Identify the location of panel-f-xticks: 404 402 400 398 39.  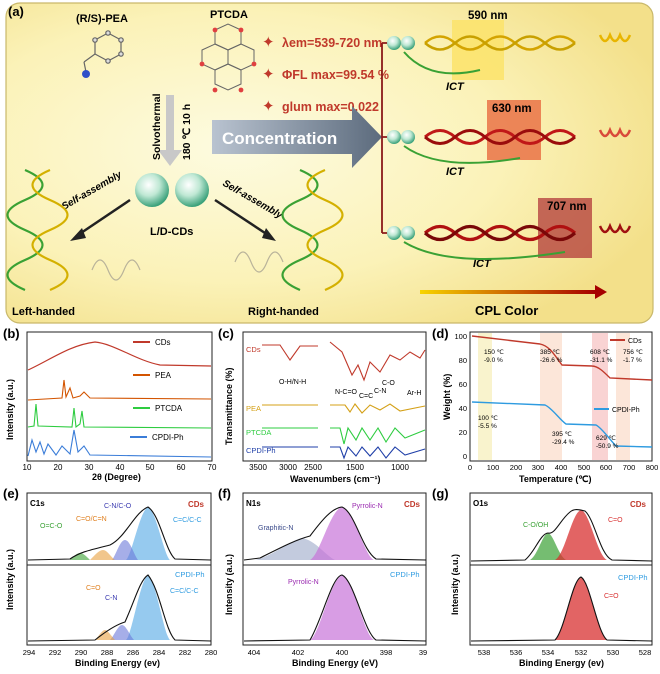
(337, 652).